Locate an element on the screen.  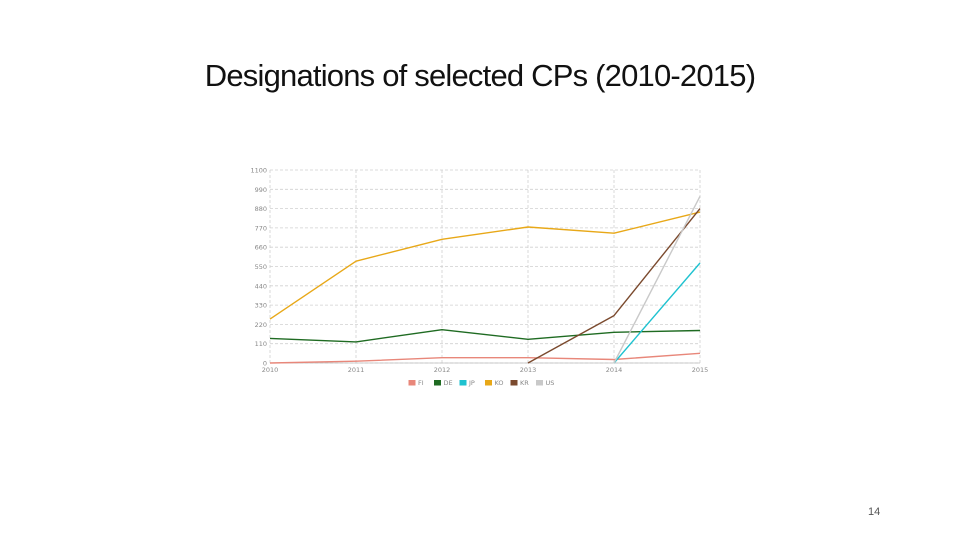
page-number: 14 is located at coordinates (874, 512).